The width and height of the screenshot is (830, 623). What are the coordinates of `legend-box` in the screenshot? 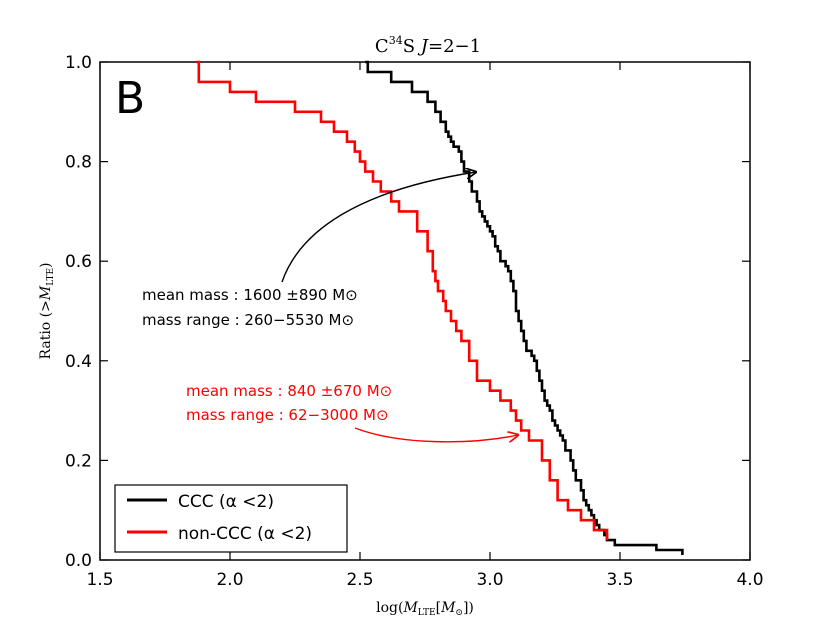 It's located at (231, 518).